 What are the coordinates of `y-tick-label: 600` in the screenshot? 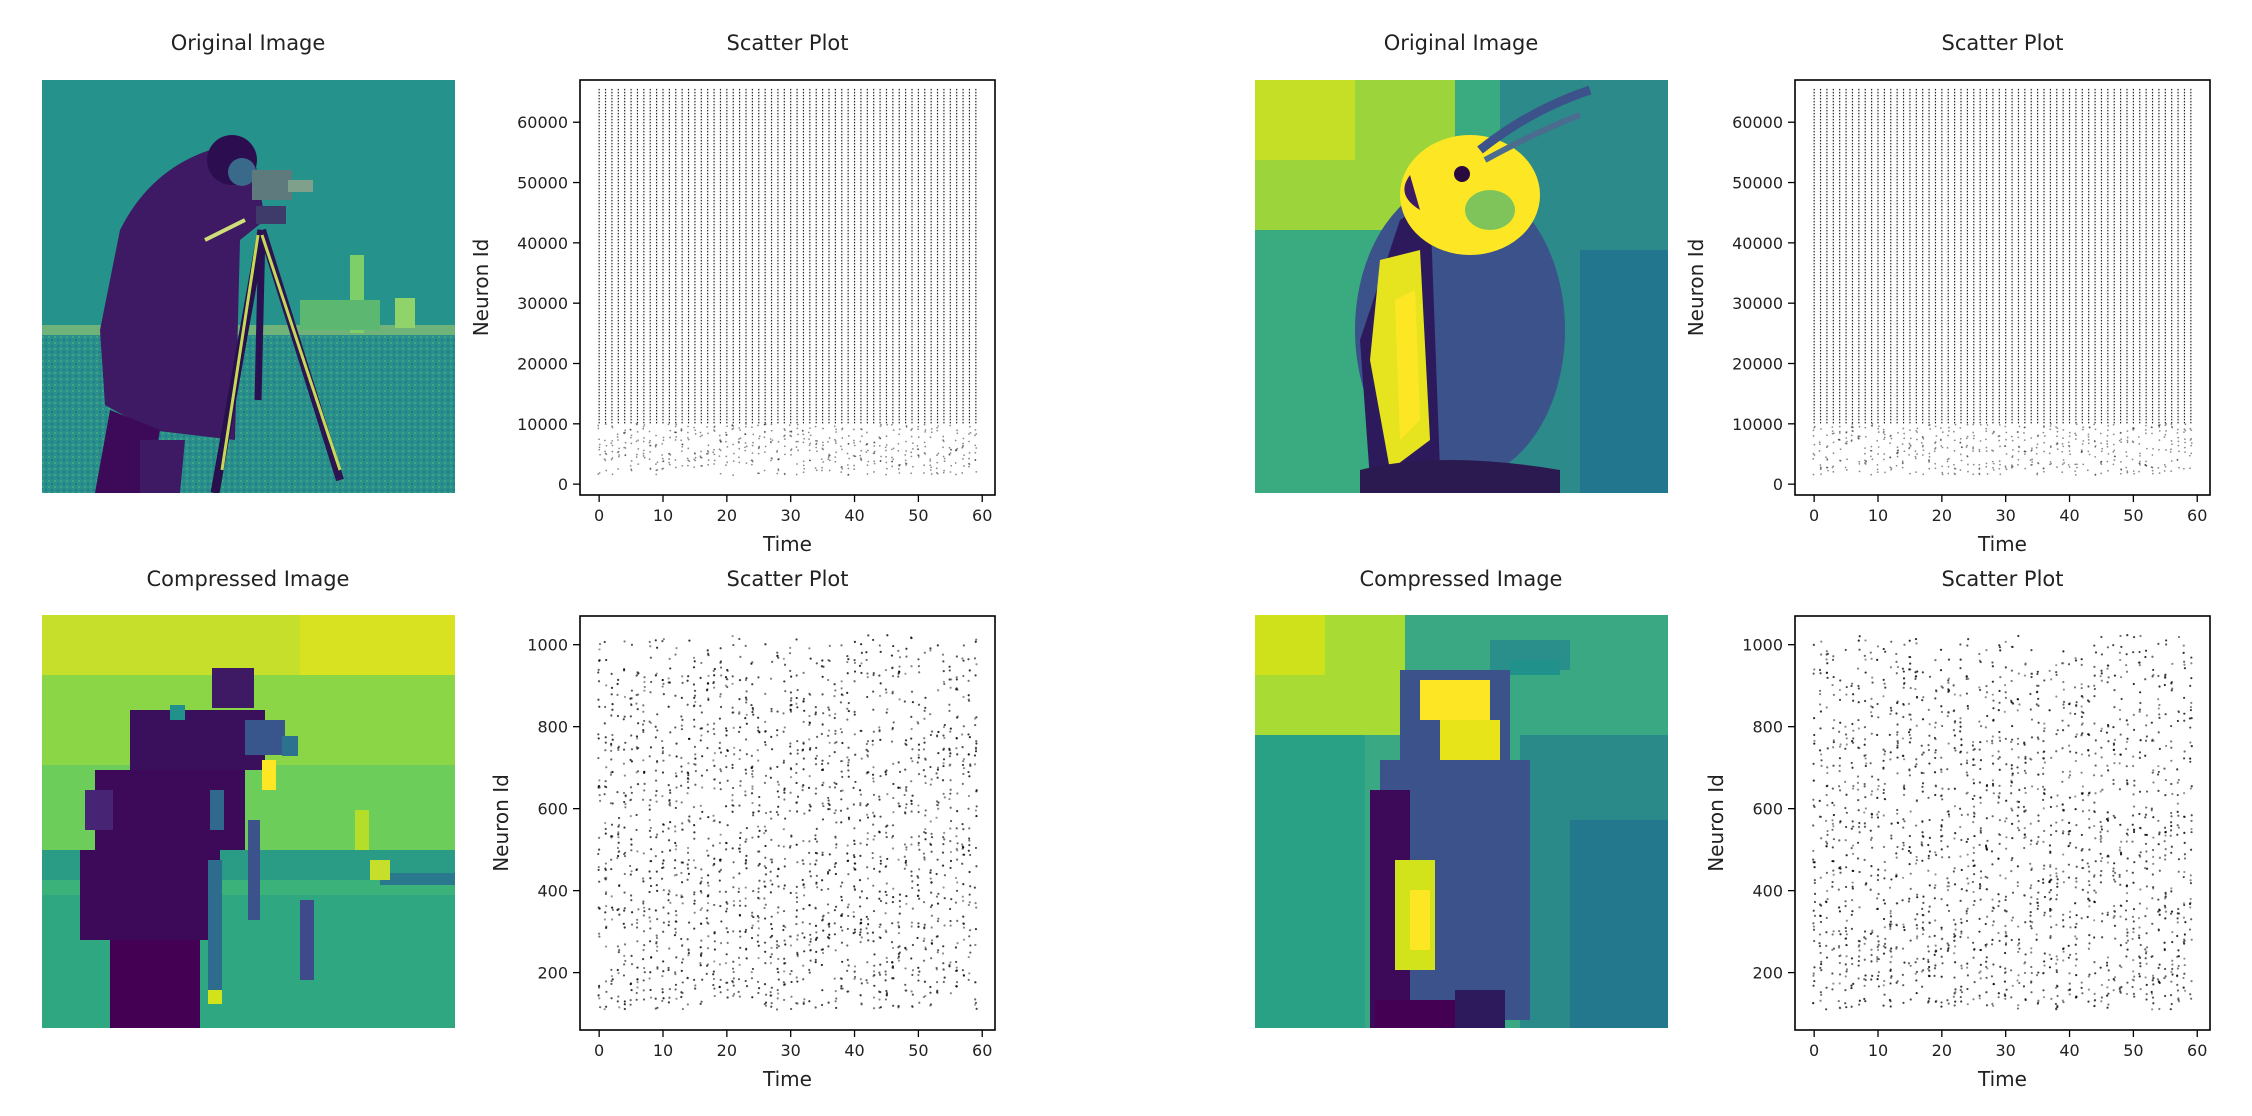 It's located at (552, 809).